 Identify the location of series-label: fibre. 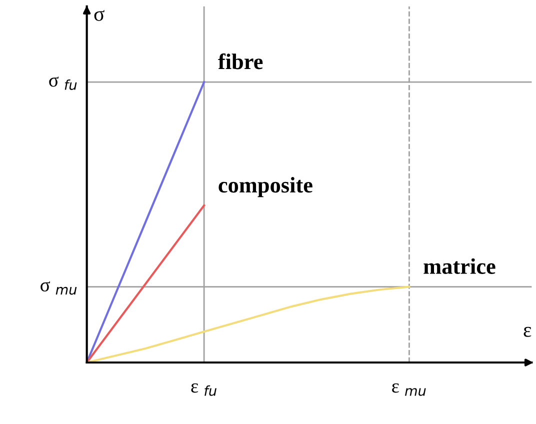
(240, 61).